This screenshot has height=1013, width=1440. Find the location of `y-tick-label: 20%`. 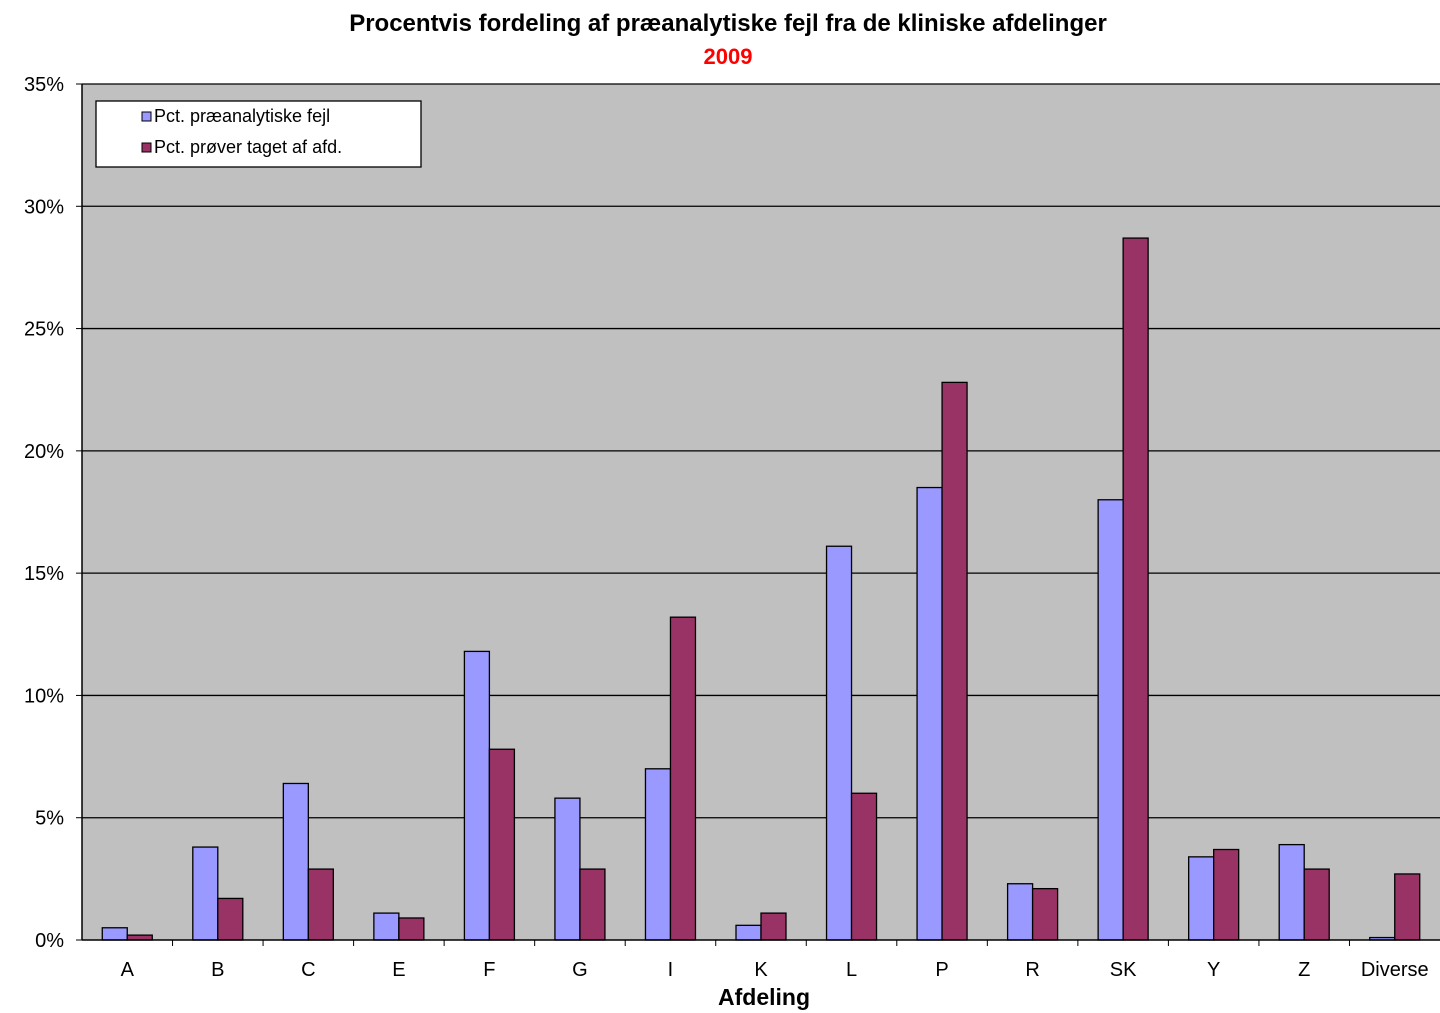

y-tick-label: 20% is located at coordinates (44, 452).